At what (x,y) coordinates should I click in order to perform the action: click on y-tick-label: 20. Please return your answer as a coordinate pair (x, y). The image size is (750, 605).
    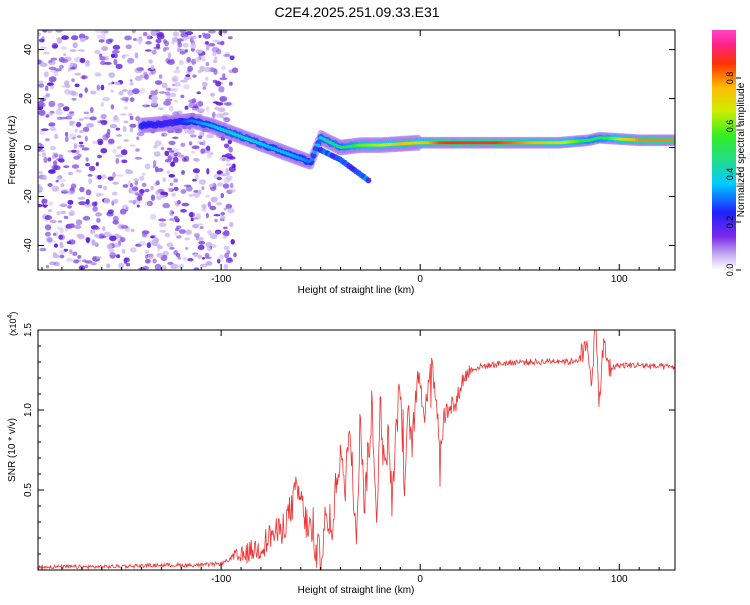
    Looking at the image, I should click on (28, 99).